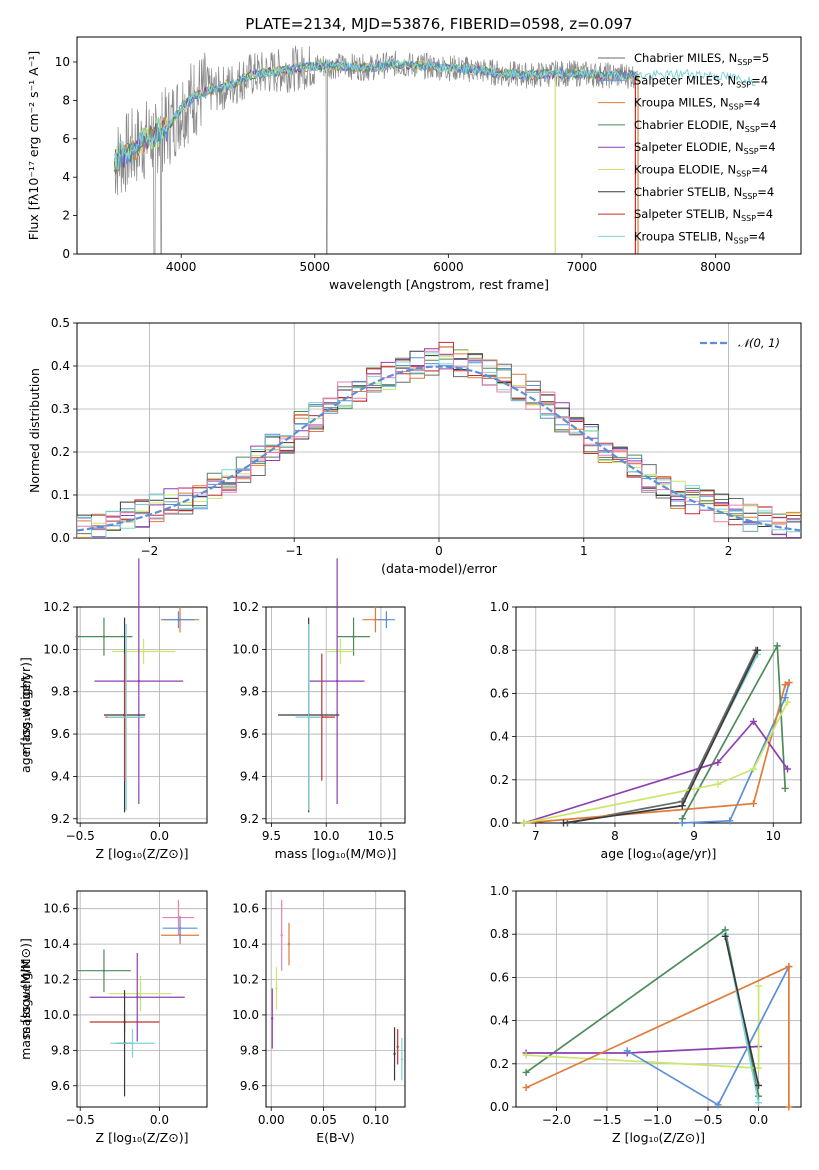  I want to click on y-tick-label: 0.8, so click(499, 650).